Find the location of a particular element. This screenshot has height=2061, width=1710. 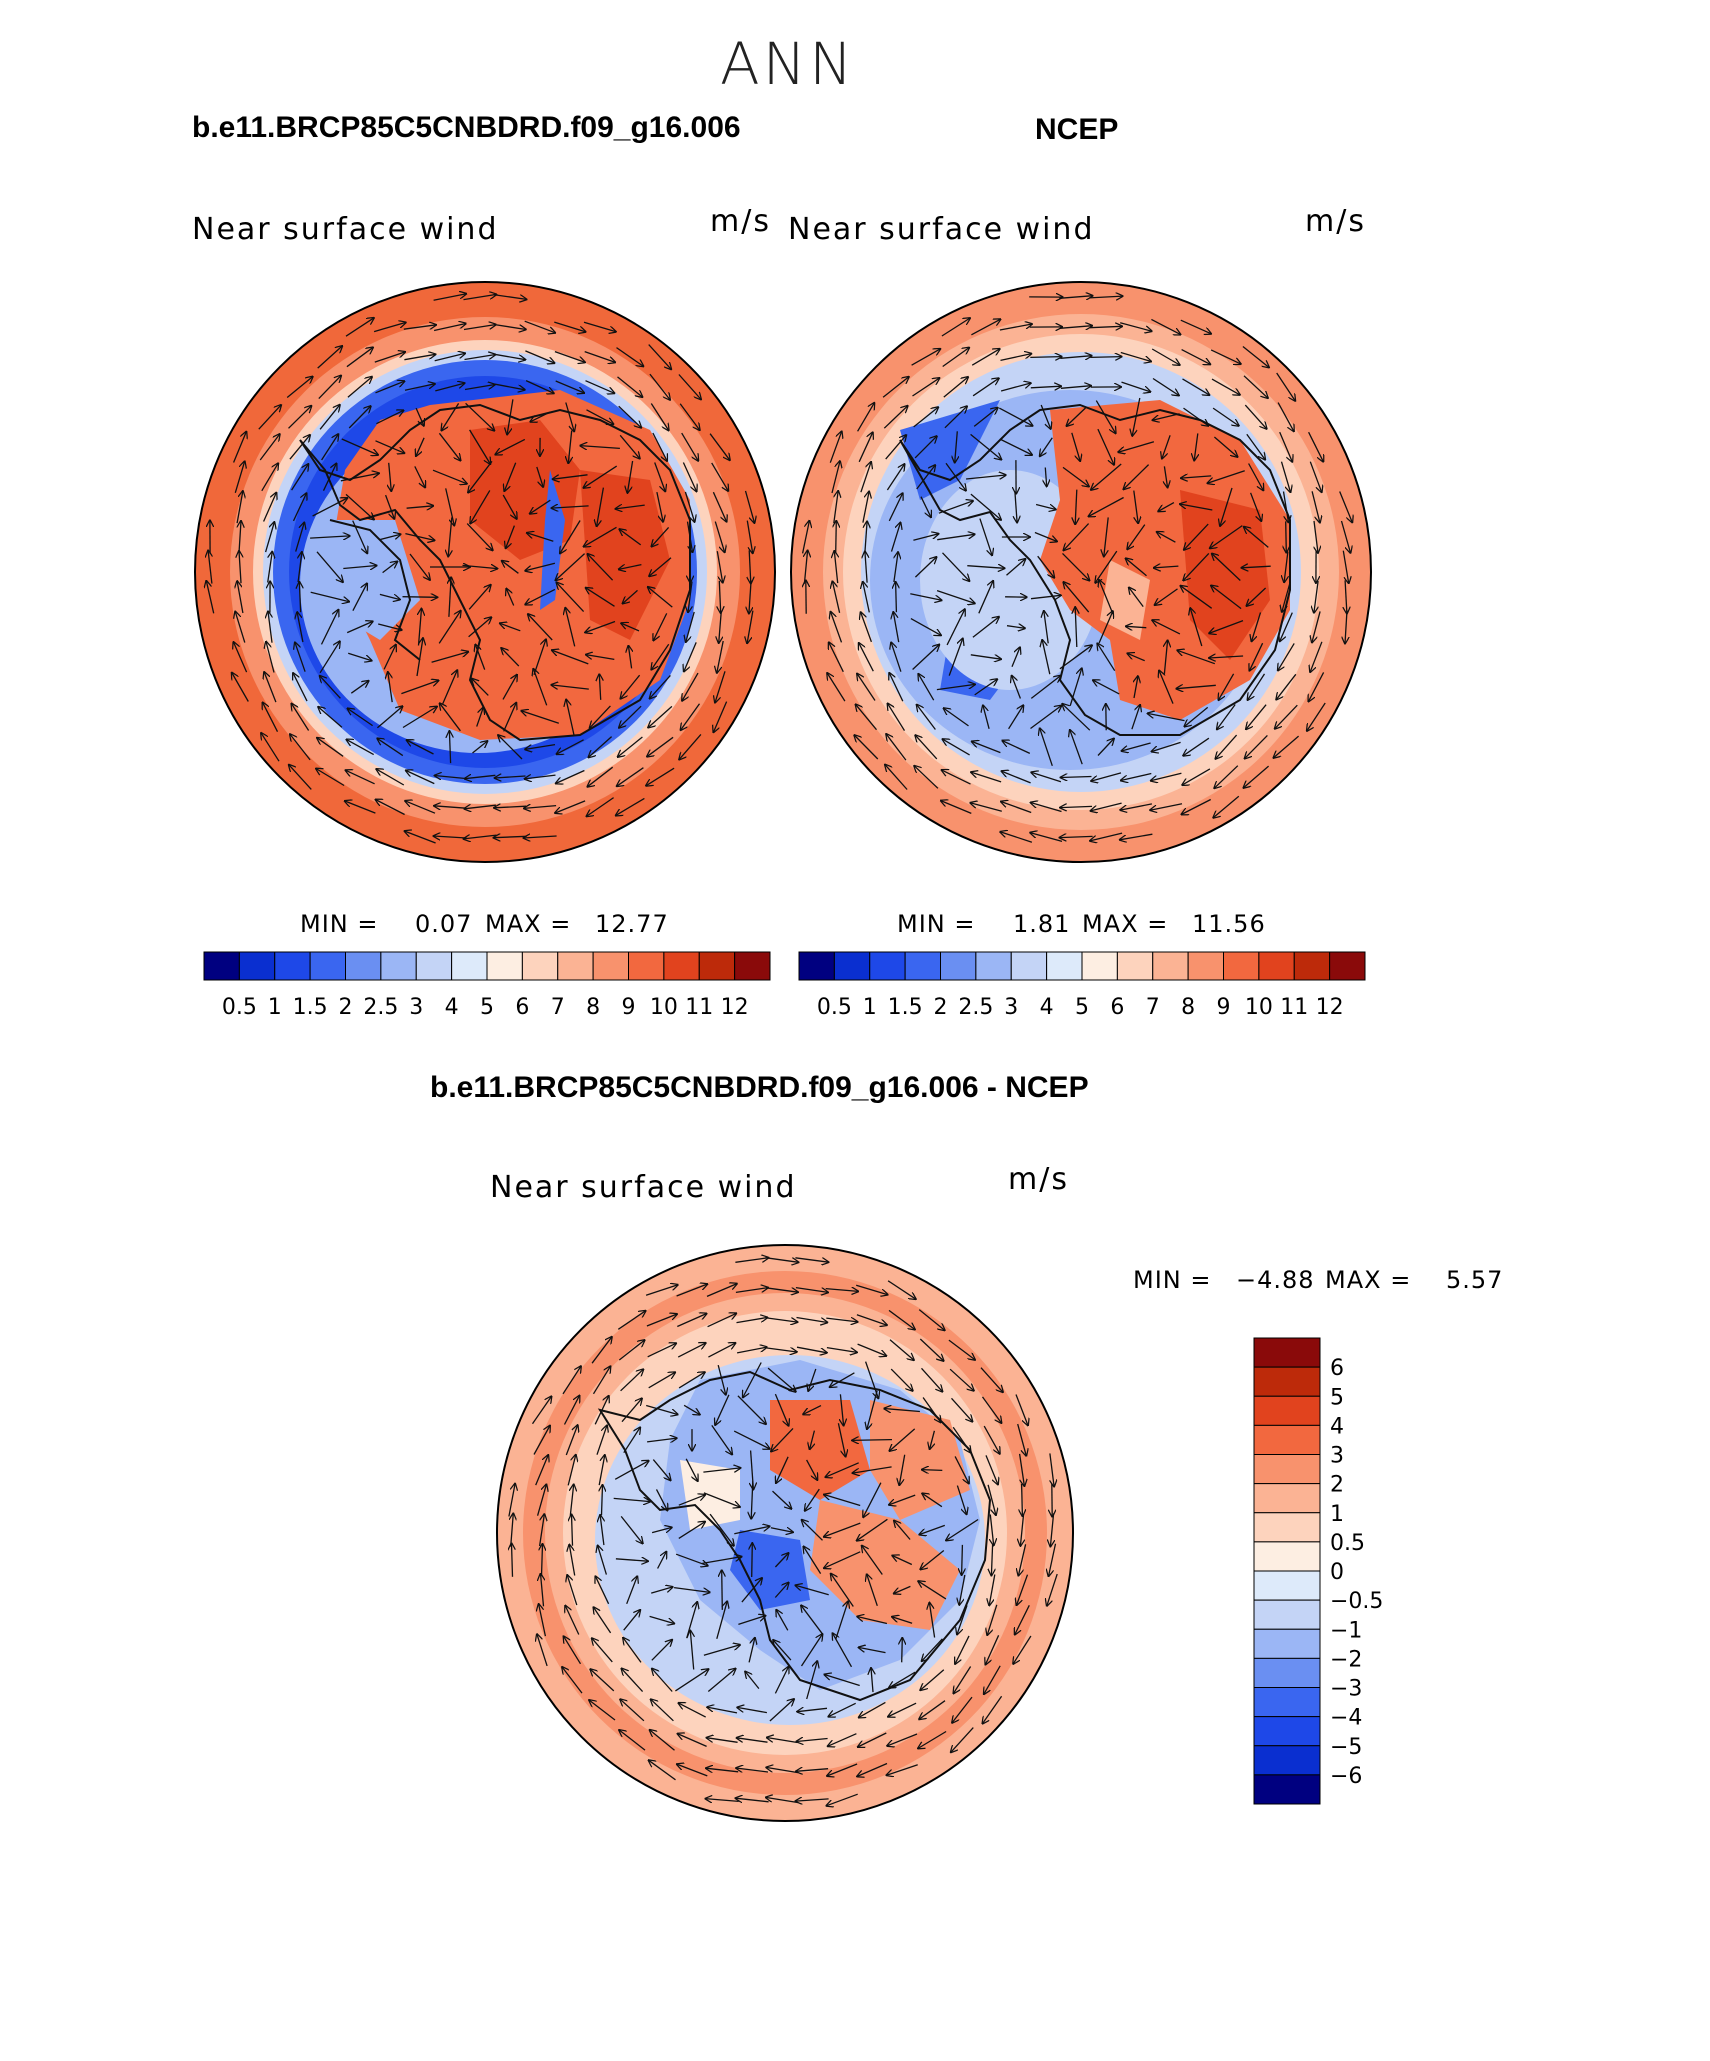

panel2-colorbar-tick-label: 11 is located at coordinates (1294, 1007).